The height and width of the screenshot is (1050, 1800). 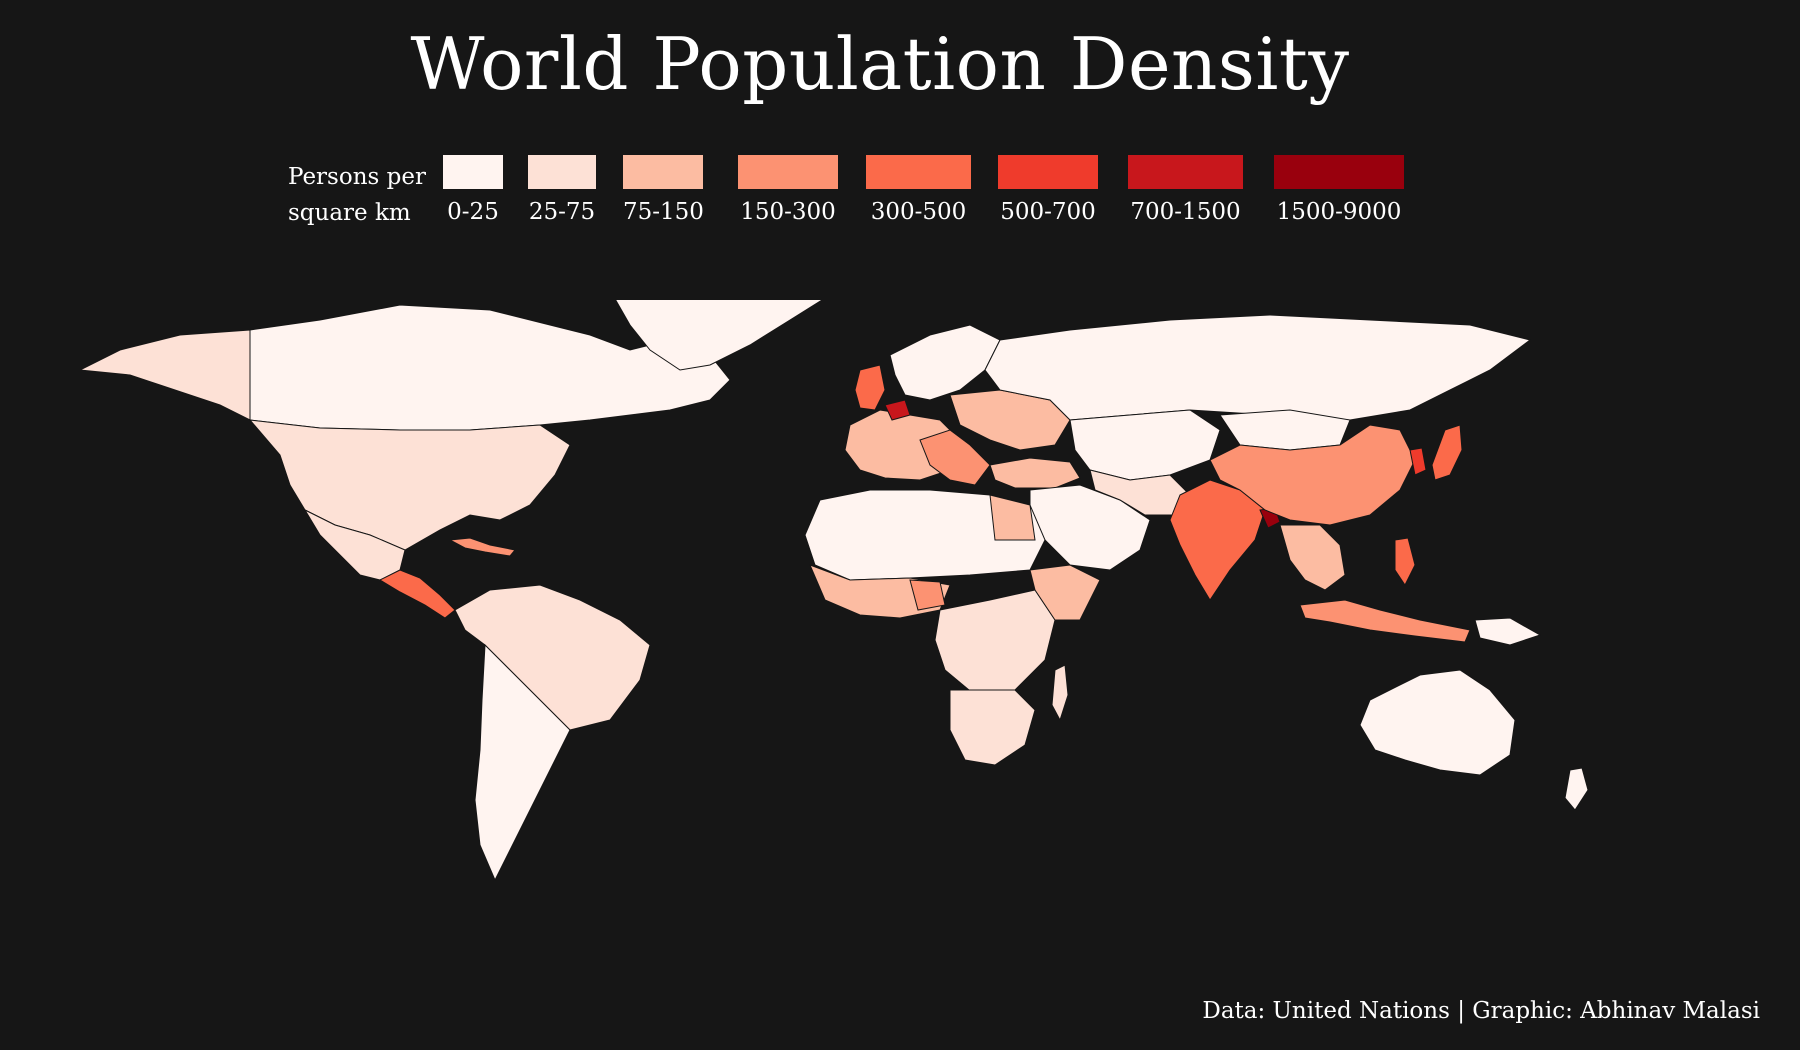 I want to click on region-italy-balkans, so click(x=955, y=457).